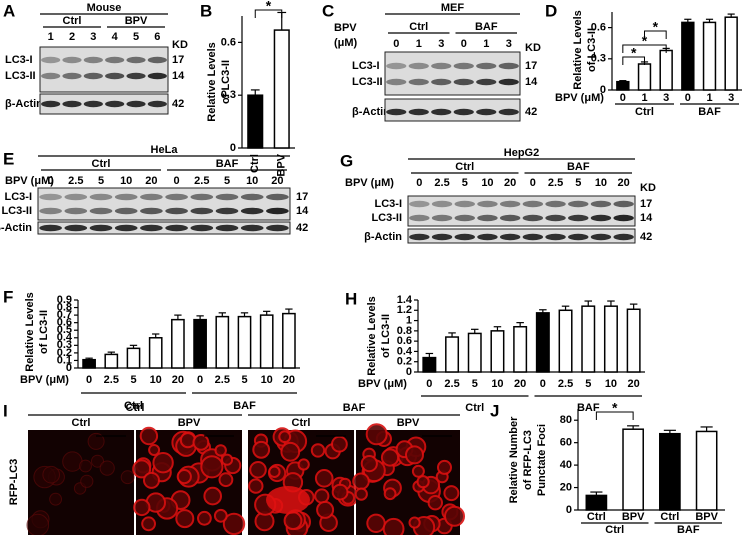  What do you see at coordinates (24, 104) in the screenshot?
I see `row-label: β-Actin` at bounding box center [24, 104].